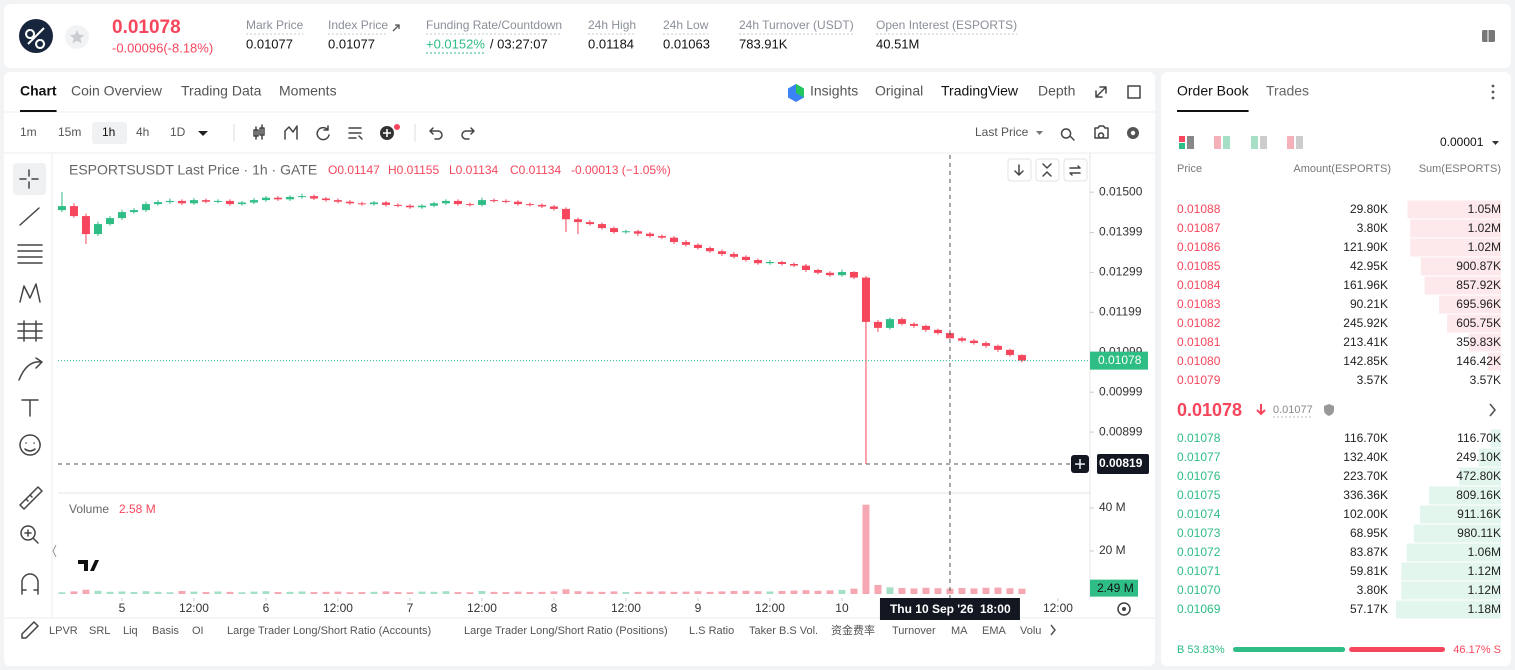 The height and width of the screenshot is (670, 1515). Describe the element at coordinates (29, 179) in the screenshot. I see `crosshair-tool` at that location.